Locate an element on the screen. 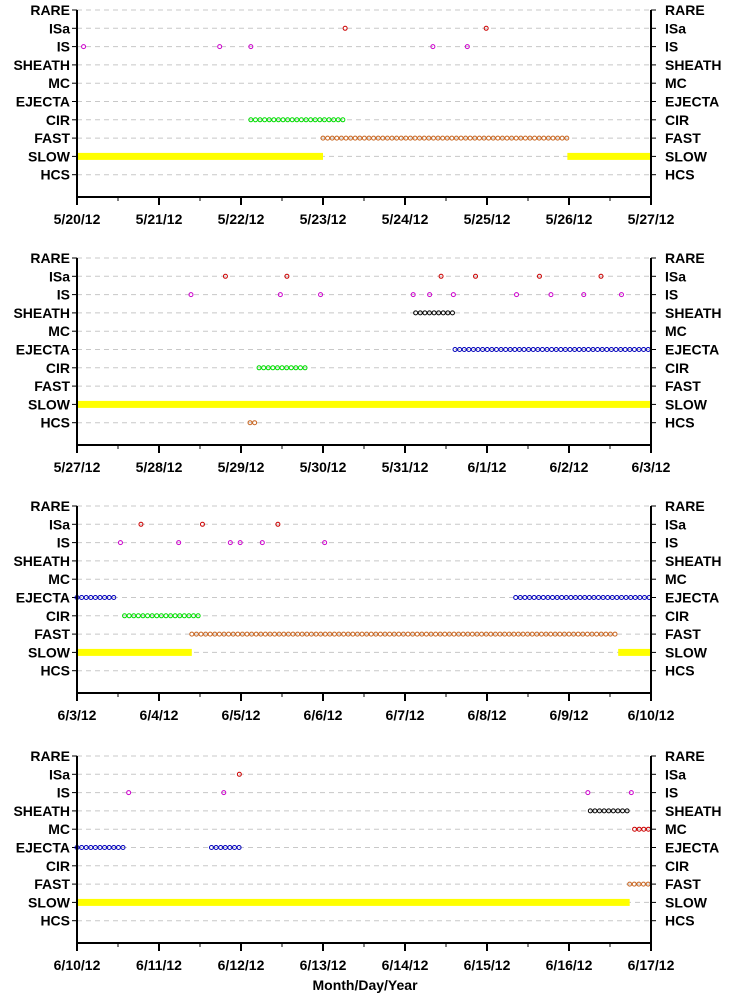  x-tick-label: 5/25/12 is located at coordinates (487, 219).